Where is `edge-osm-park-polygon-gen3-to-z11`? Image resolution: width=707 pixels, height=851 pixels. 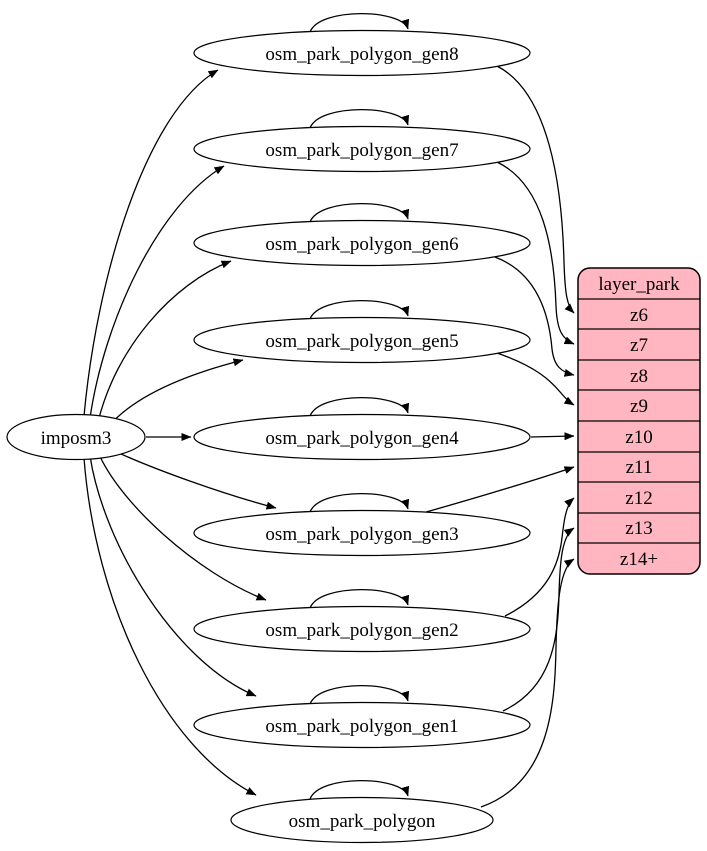 edge-osm-park-polygon-gen3-to-z11 is located at coordinates (500, 489).